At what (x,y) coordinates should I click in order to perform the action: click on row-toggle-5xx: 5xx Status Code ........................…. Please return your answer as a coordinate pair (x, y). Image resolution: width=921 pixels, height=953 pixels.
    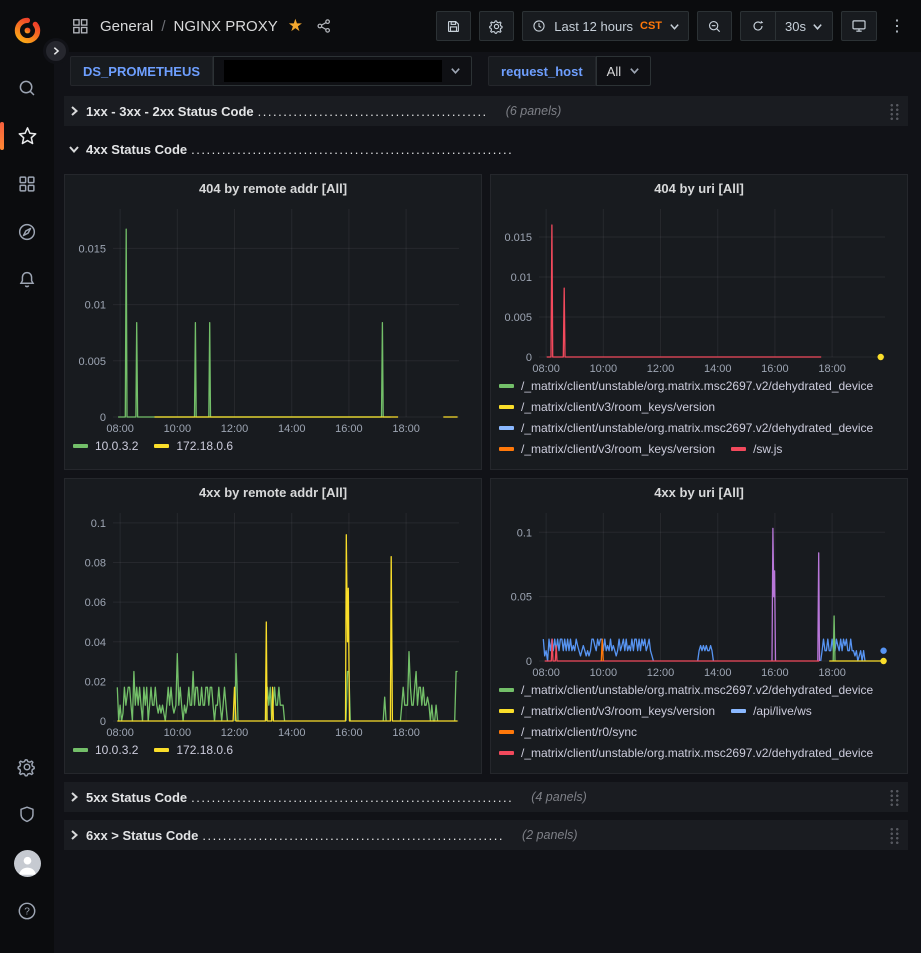
    Looking at the image, I should click on (486, 797).